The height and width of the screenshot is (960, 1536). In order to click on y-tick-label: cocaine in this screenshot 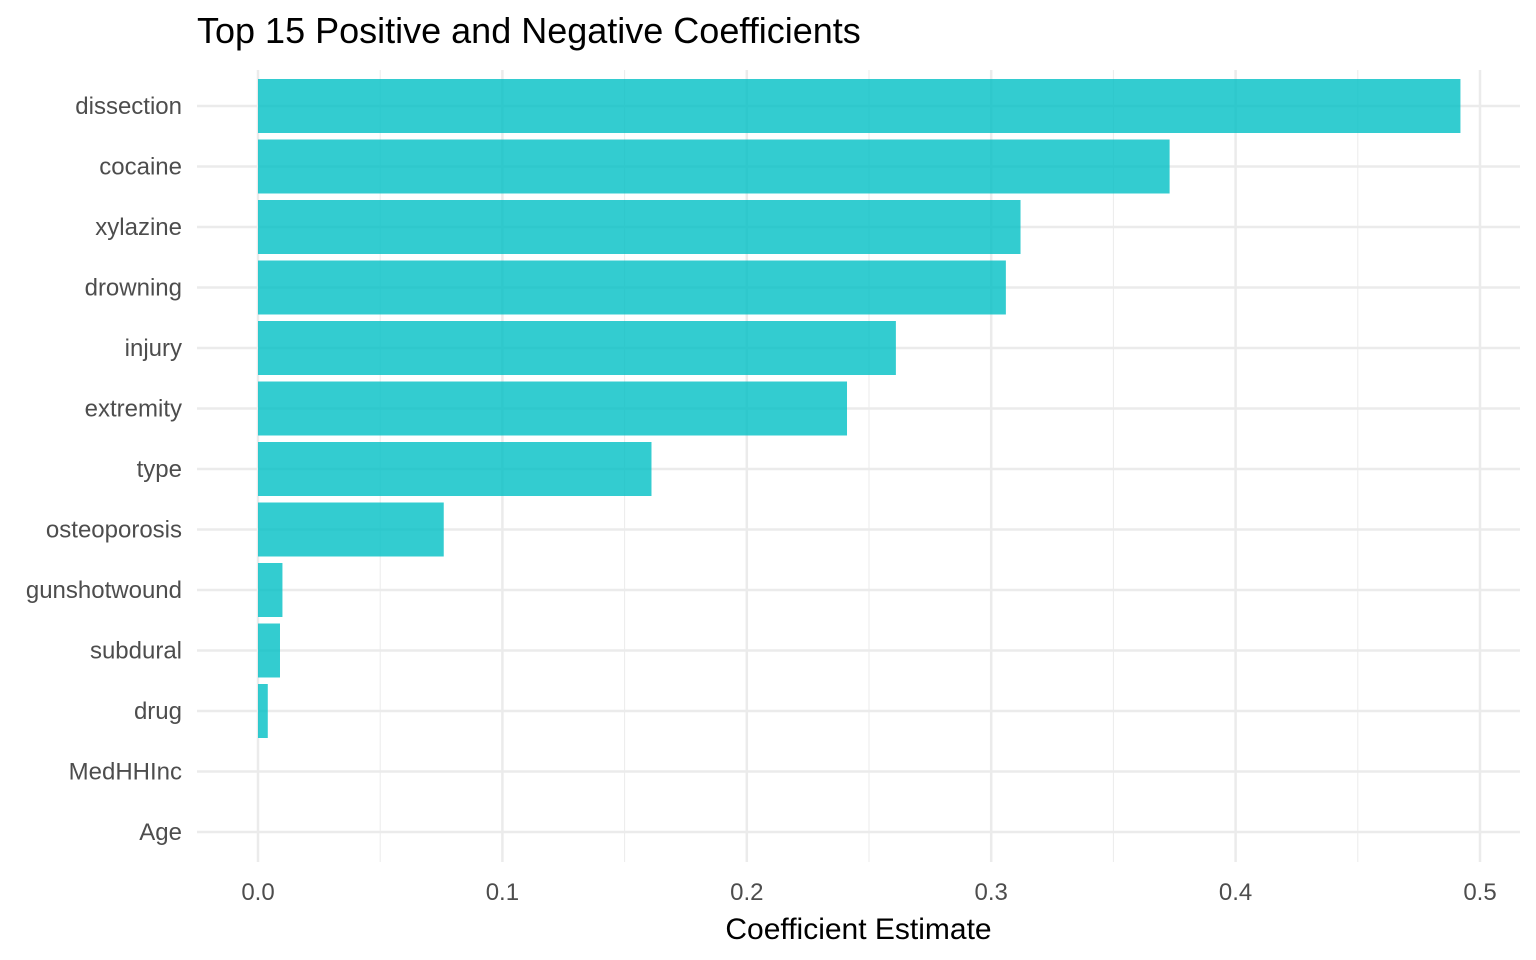, I will do `click(140, 167)`.